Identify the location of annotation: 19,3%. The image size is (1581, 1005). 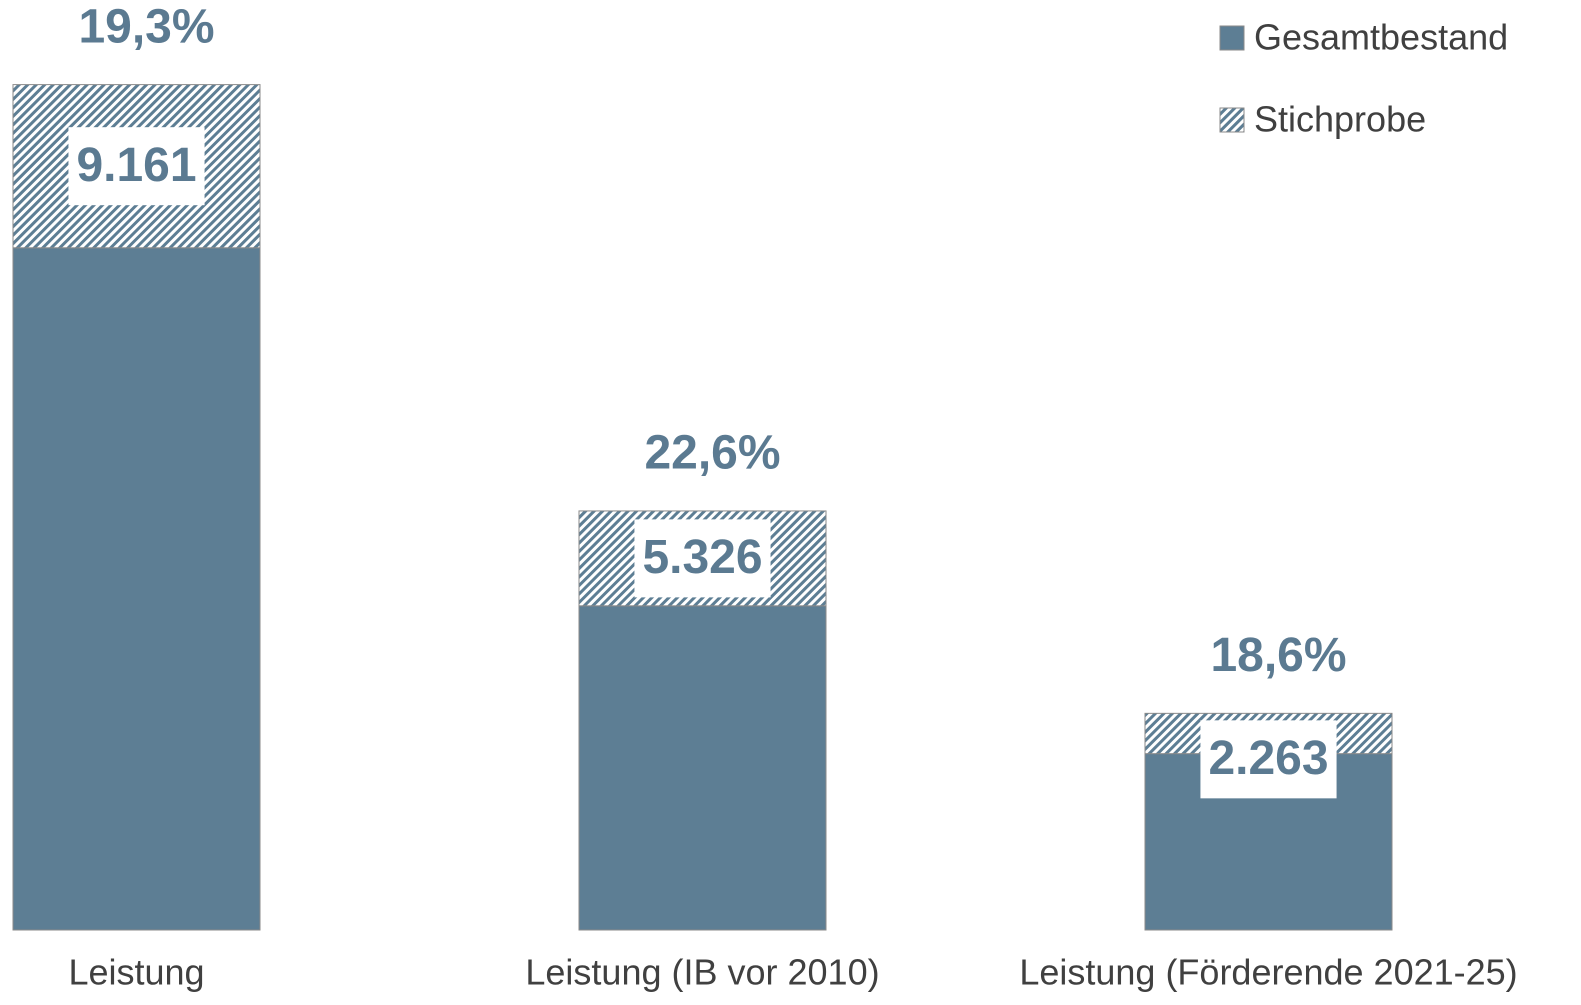
(146, 26).